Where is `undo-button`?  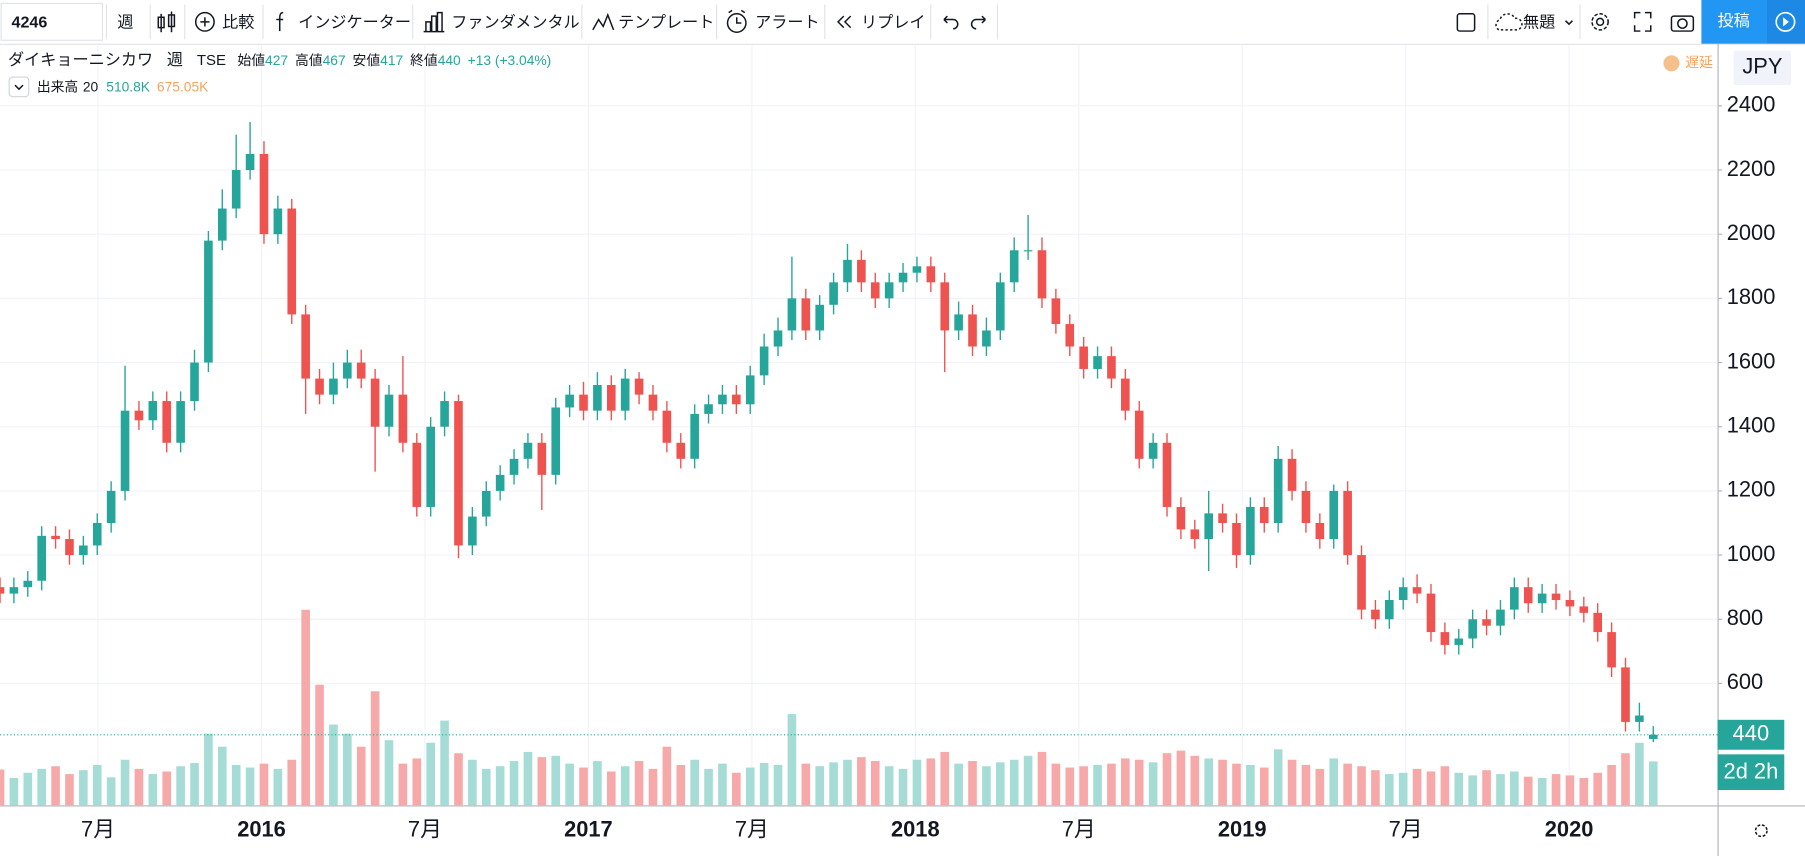 undo-button is located at coordinates (951, 22).